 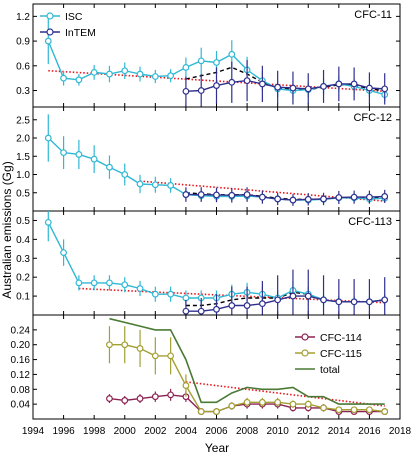 What do you see at coordinates (330, 370) in the screenshot?
I see `legend-entry: total` at bounding box center [330, 370].